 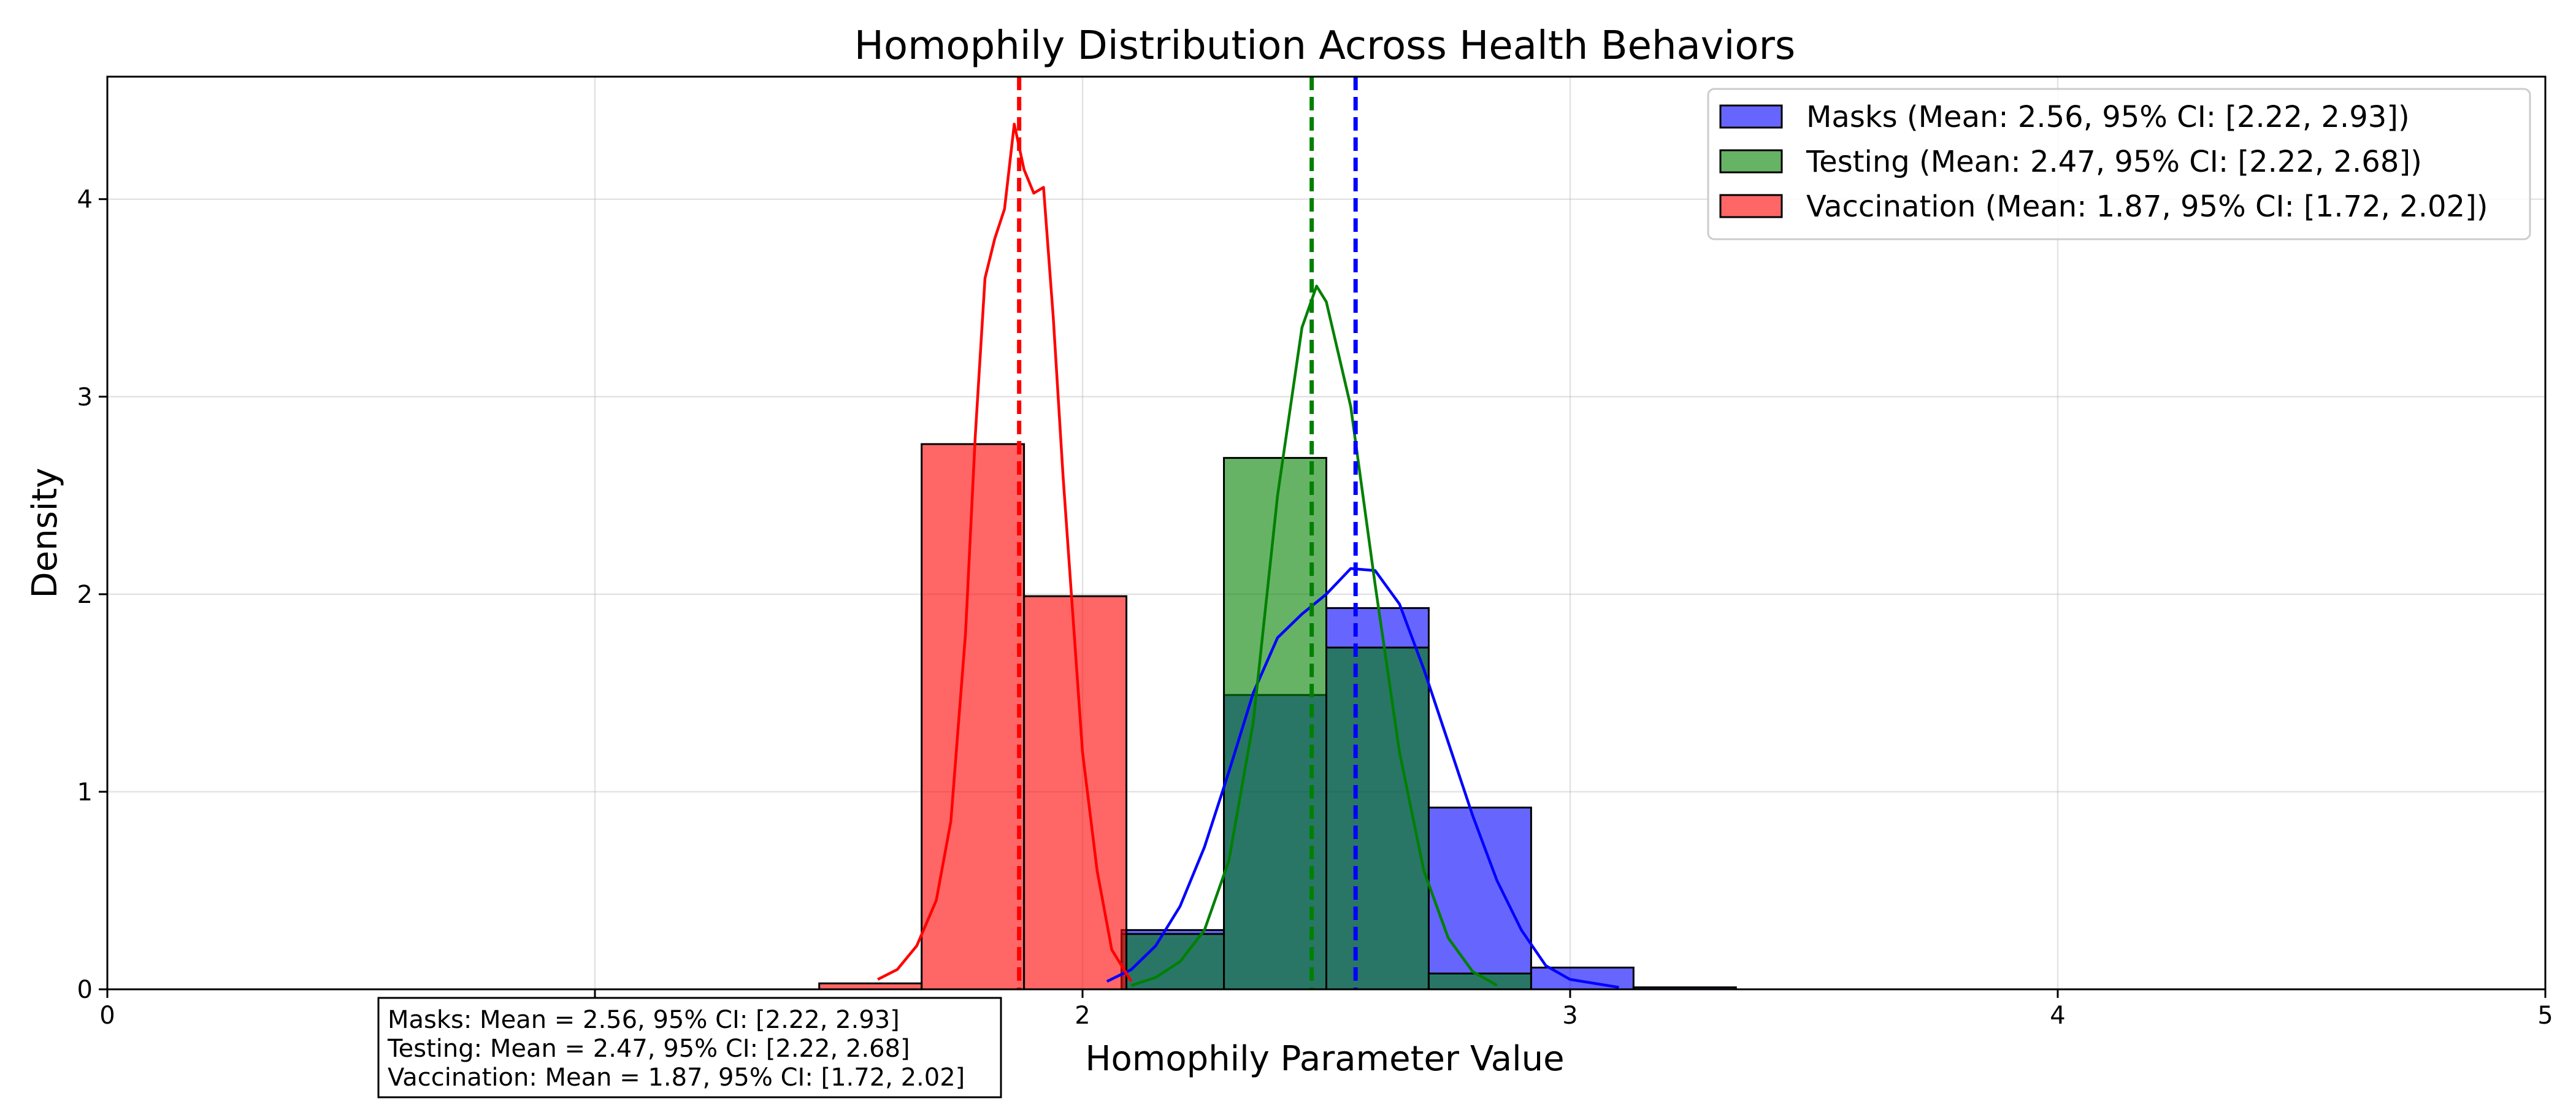 What do you see at coordinates (1082, 1016) in the screenshot?
I see `x-tick-label: 2` at bounding box center [1082, 1016].